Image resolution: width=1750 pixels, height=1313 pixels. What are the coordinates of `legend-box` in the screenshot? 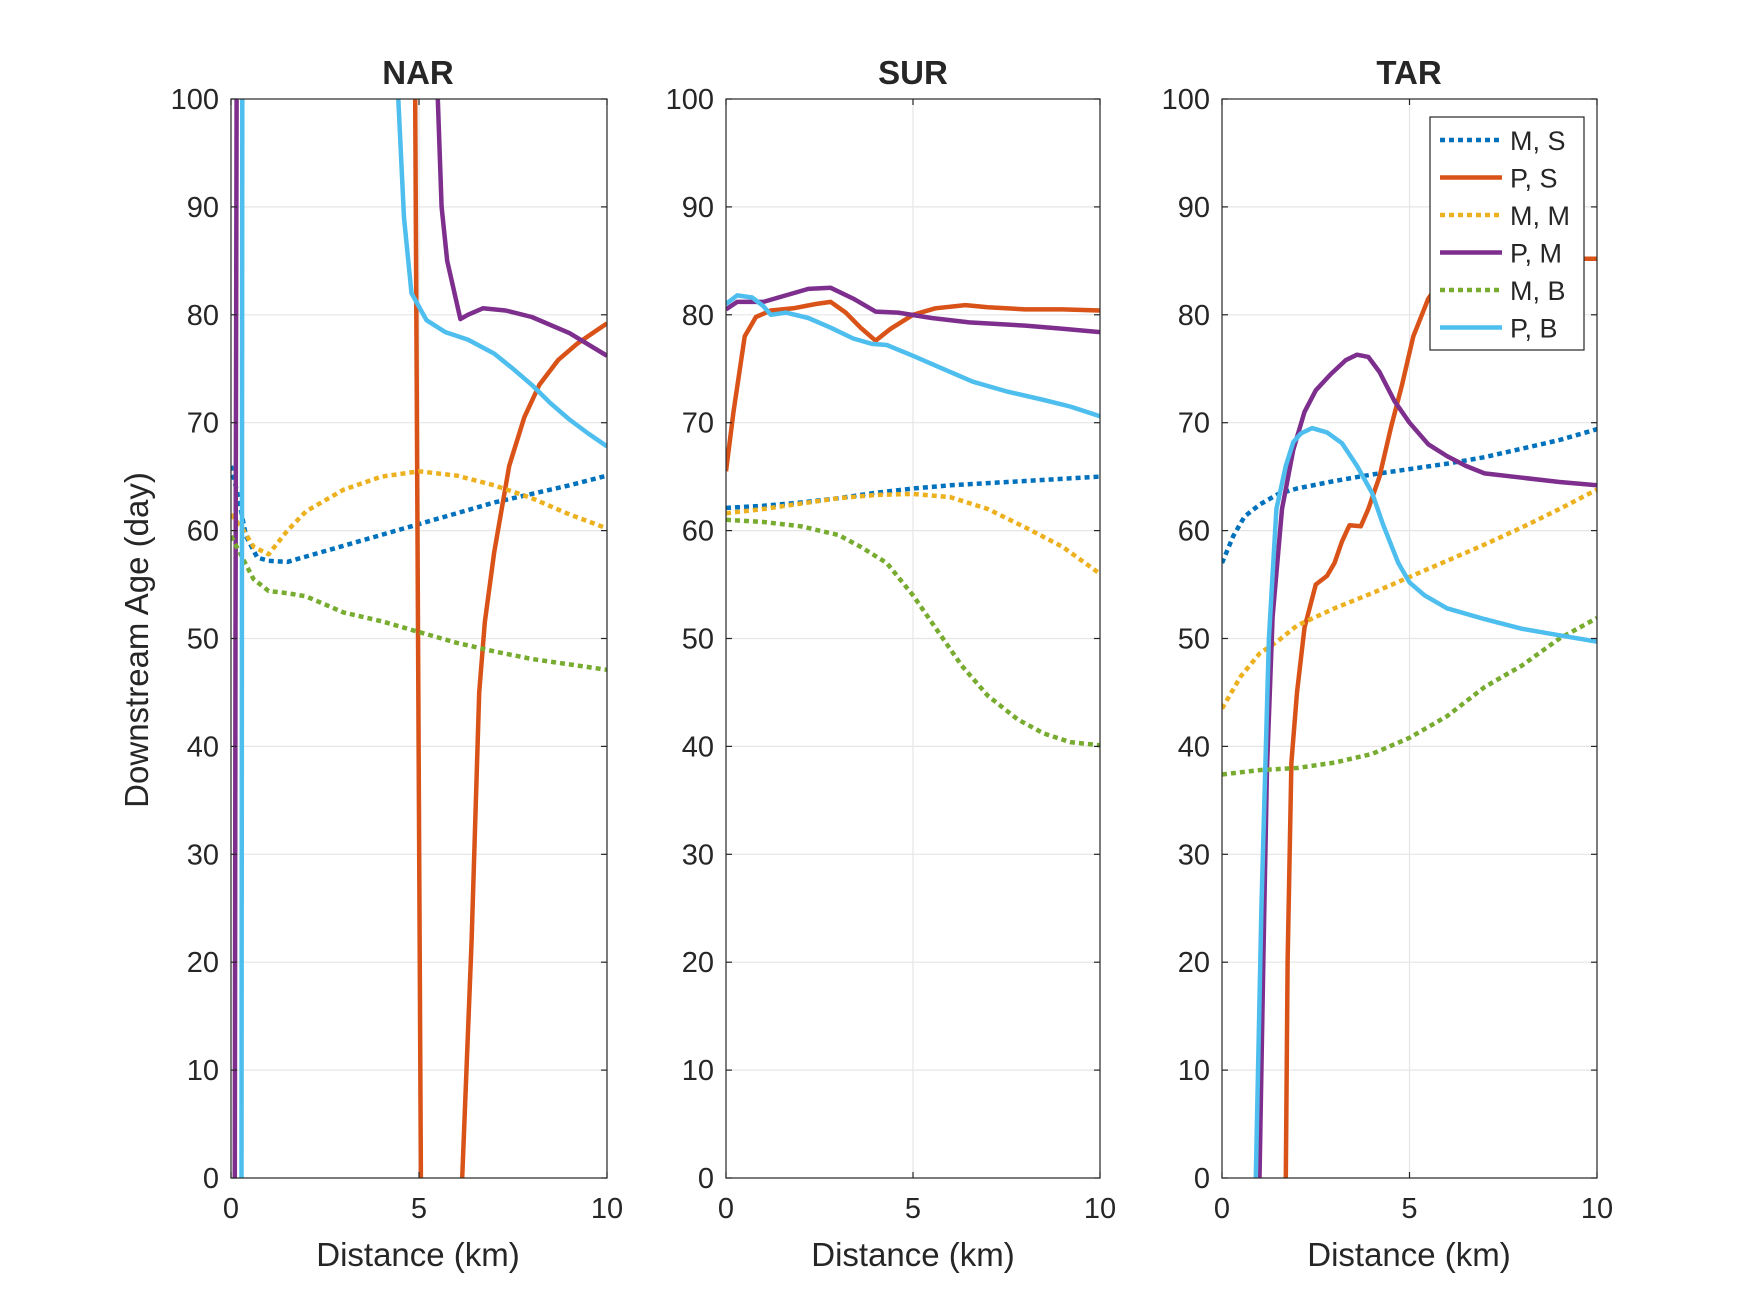 It's located at (1507, 233).